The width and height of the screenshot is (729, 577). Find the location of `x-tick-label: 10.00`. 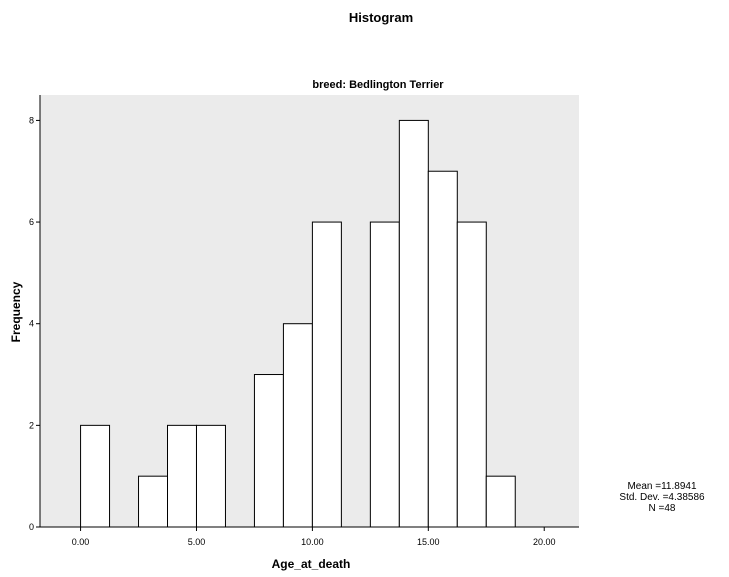

x-tick-label: 10.00 is located at coordinates (312, 542).